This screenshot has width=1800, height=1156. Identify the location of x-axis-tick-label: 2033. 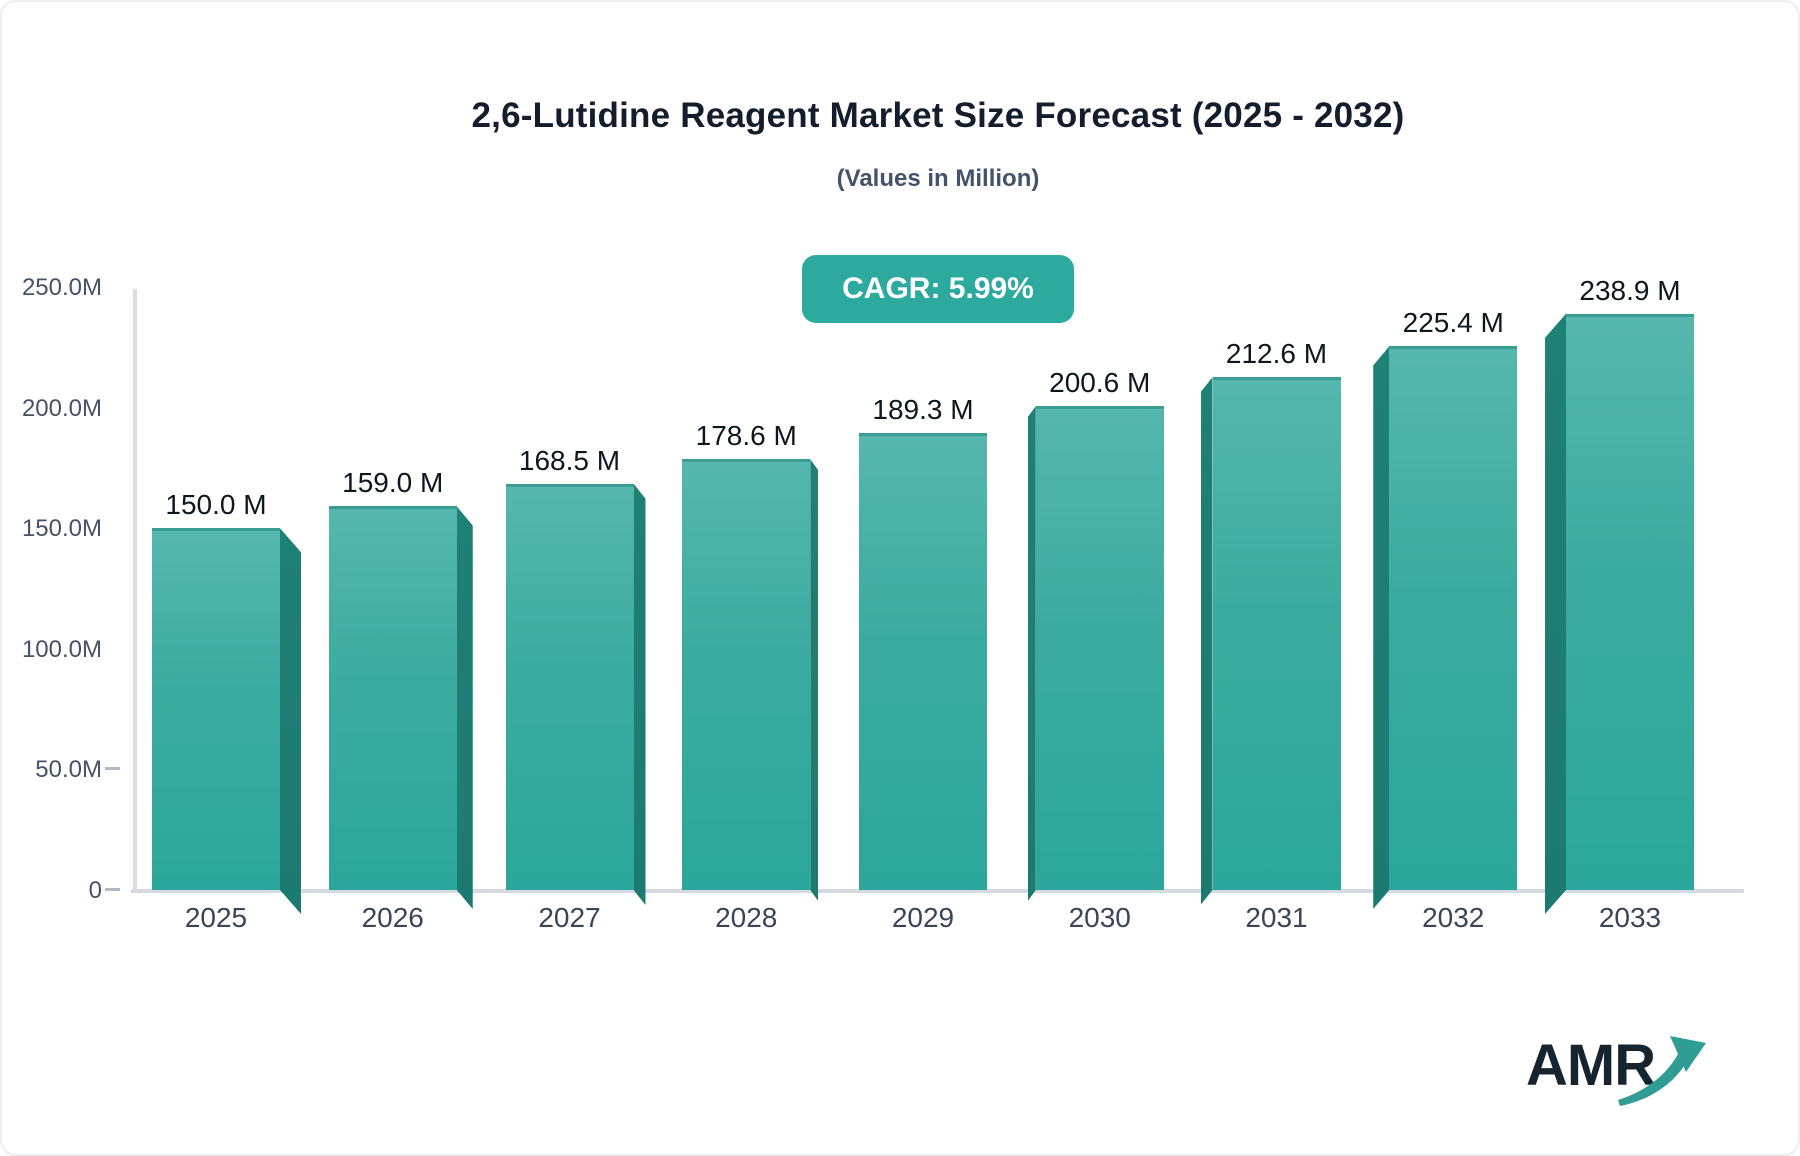
(1630, 917).